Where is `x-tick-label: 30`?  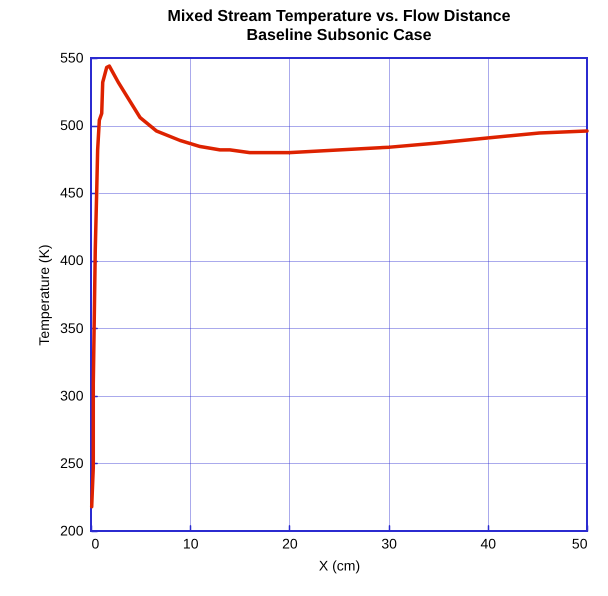
x-tick-label: 30 is located at coordinates (389, 544).